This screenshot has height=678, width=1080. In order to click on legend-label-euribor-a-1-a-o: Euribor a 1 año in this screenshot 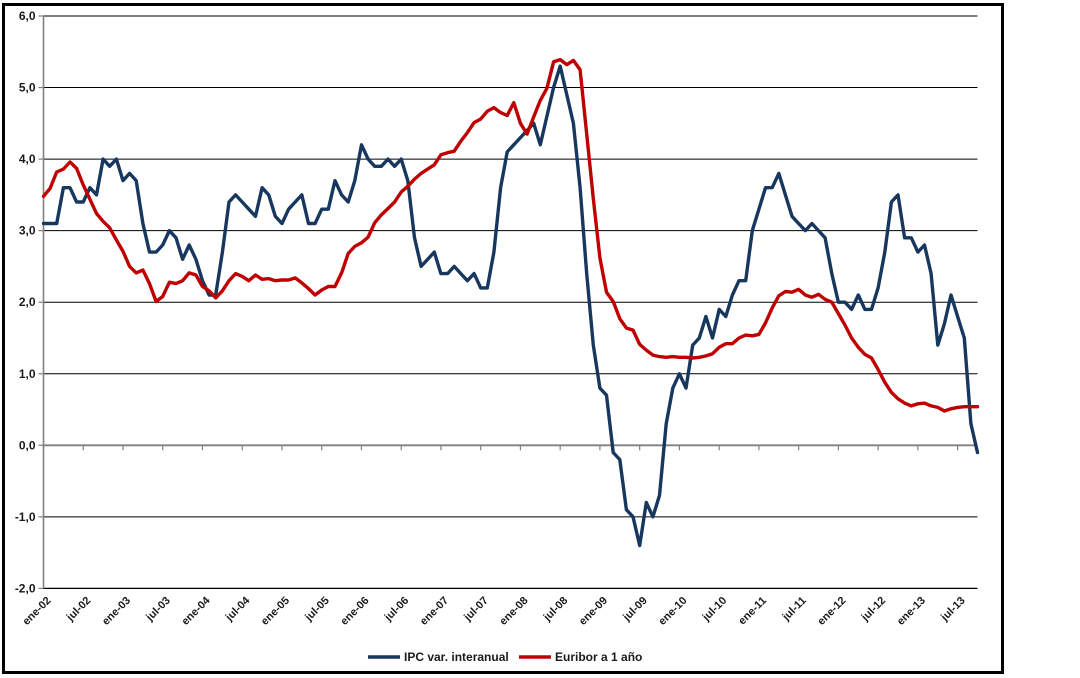, I will do `click(598, 657)`.